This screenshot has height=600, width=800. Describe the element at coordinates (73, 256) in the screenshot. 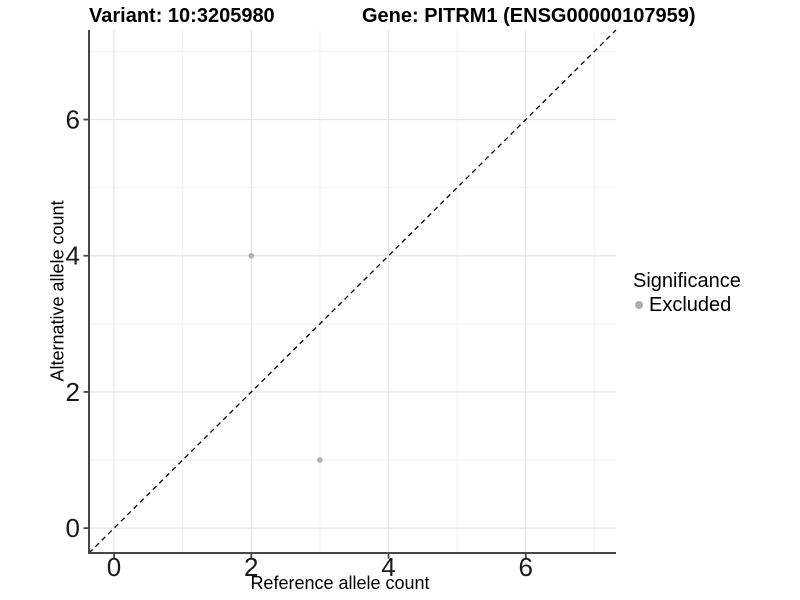

I see `y-tick-label: 4` at that location.